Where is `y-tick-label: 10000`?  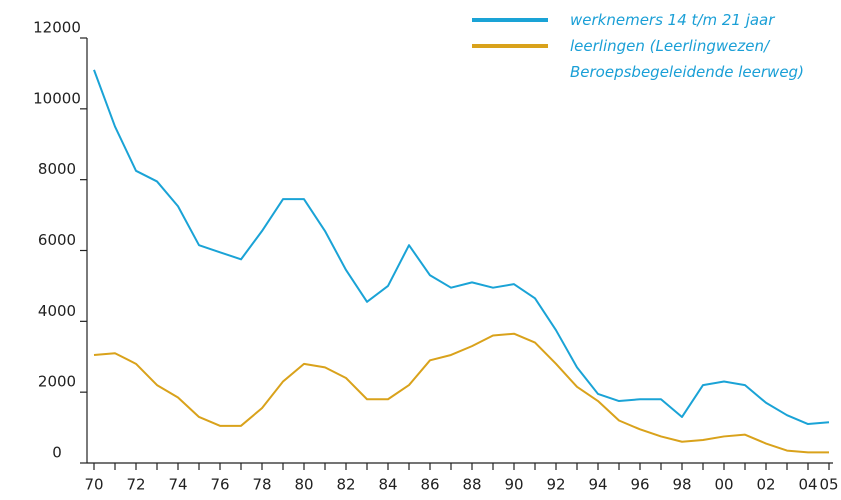 y-tick-label: 10000 is located at coordinates (57, 98).